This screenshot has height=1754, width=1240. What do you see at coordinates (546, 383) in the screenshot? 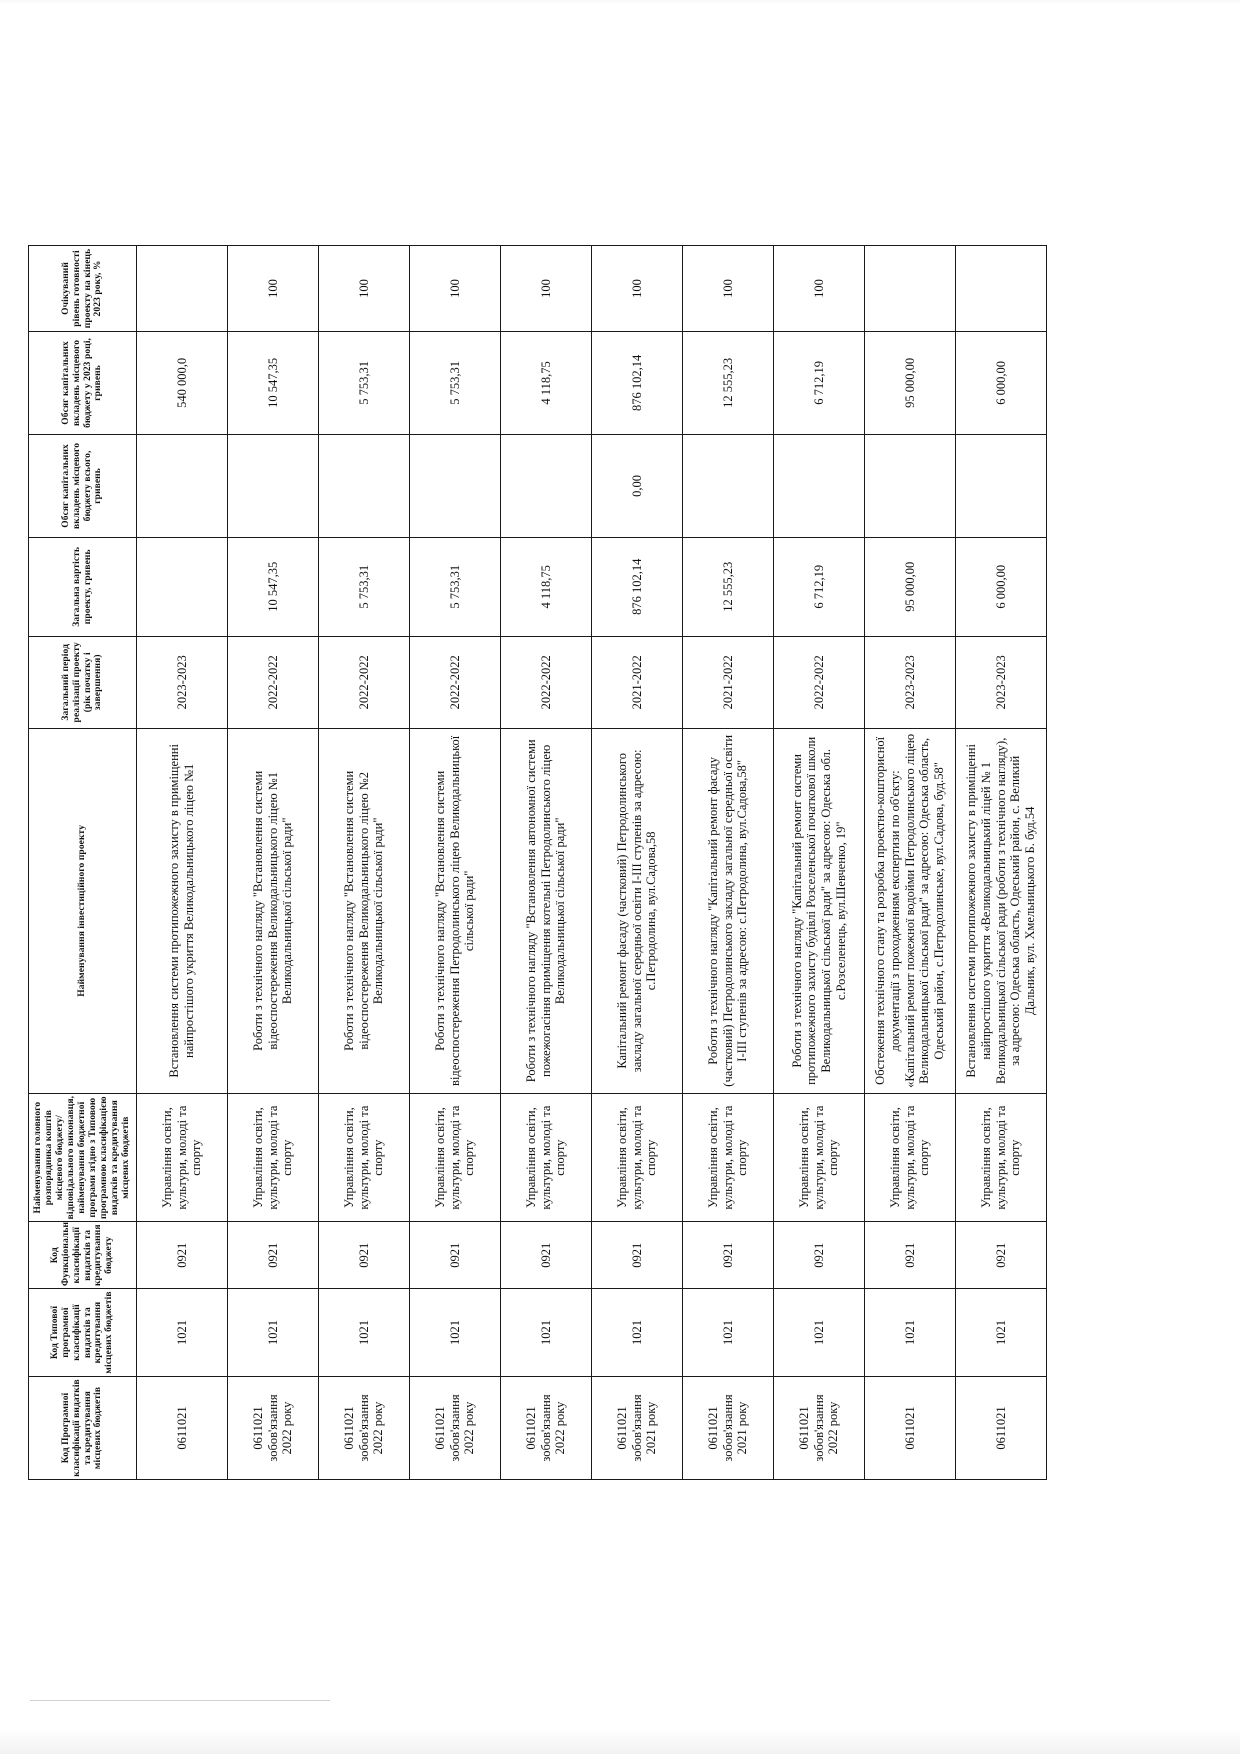
I see `cell-capital-2023: 4 118,75` at bounding box center [546, 383].